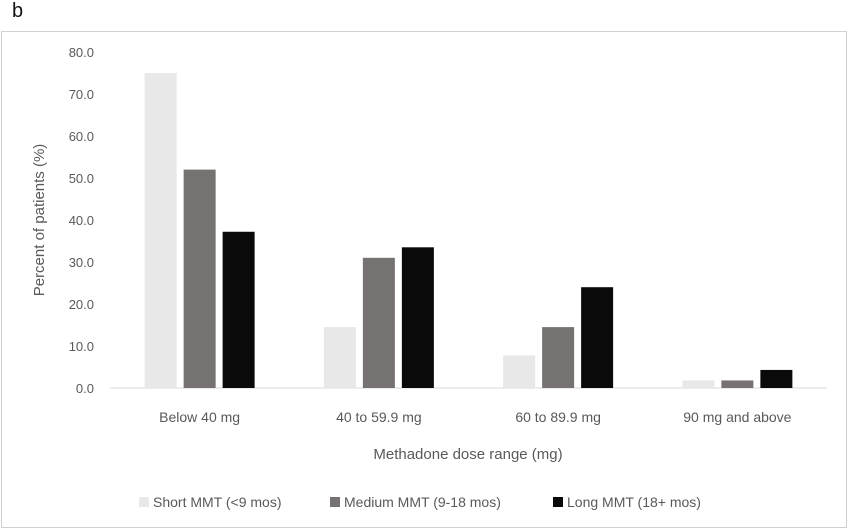 This screenshot has height=532, width=850. I want to click on y-tick-label: 70.0, so click(81, 94).